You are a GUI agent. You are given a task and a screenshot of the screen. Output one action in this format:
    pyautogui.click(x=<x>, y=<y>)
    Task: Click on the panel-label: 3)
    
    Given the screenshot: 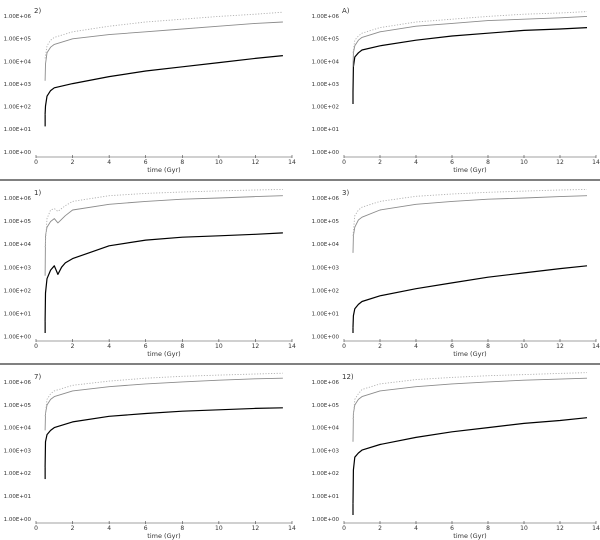 What is the action you would take?
    pyautogui.click(x=345, y=193)
    